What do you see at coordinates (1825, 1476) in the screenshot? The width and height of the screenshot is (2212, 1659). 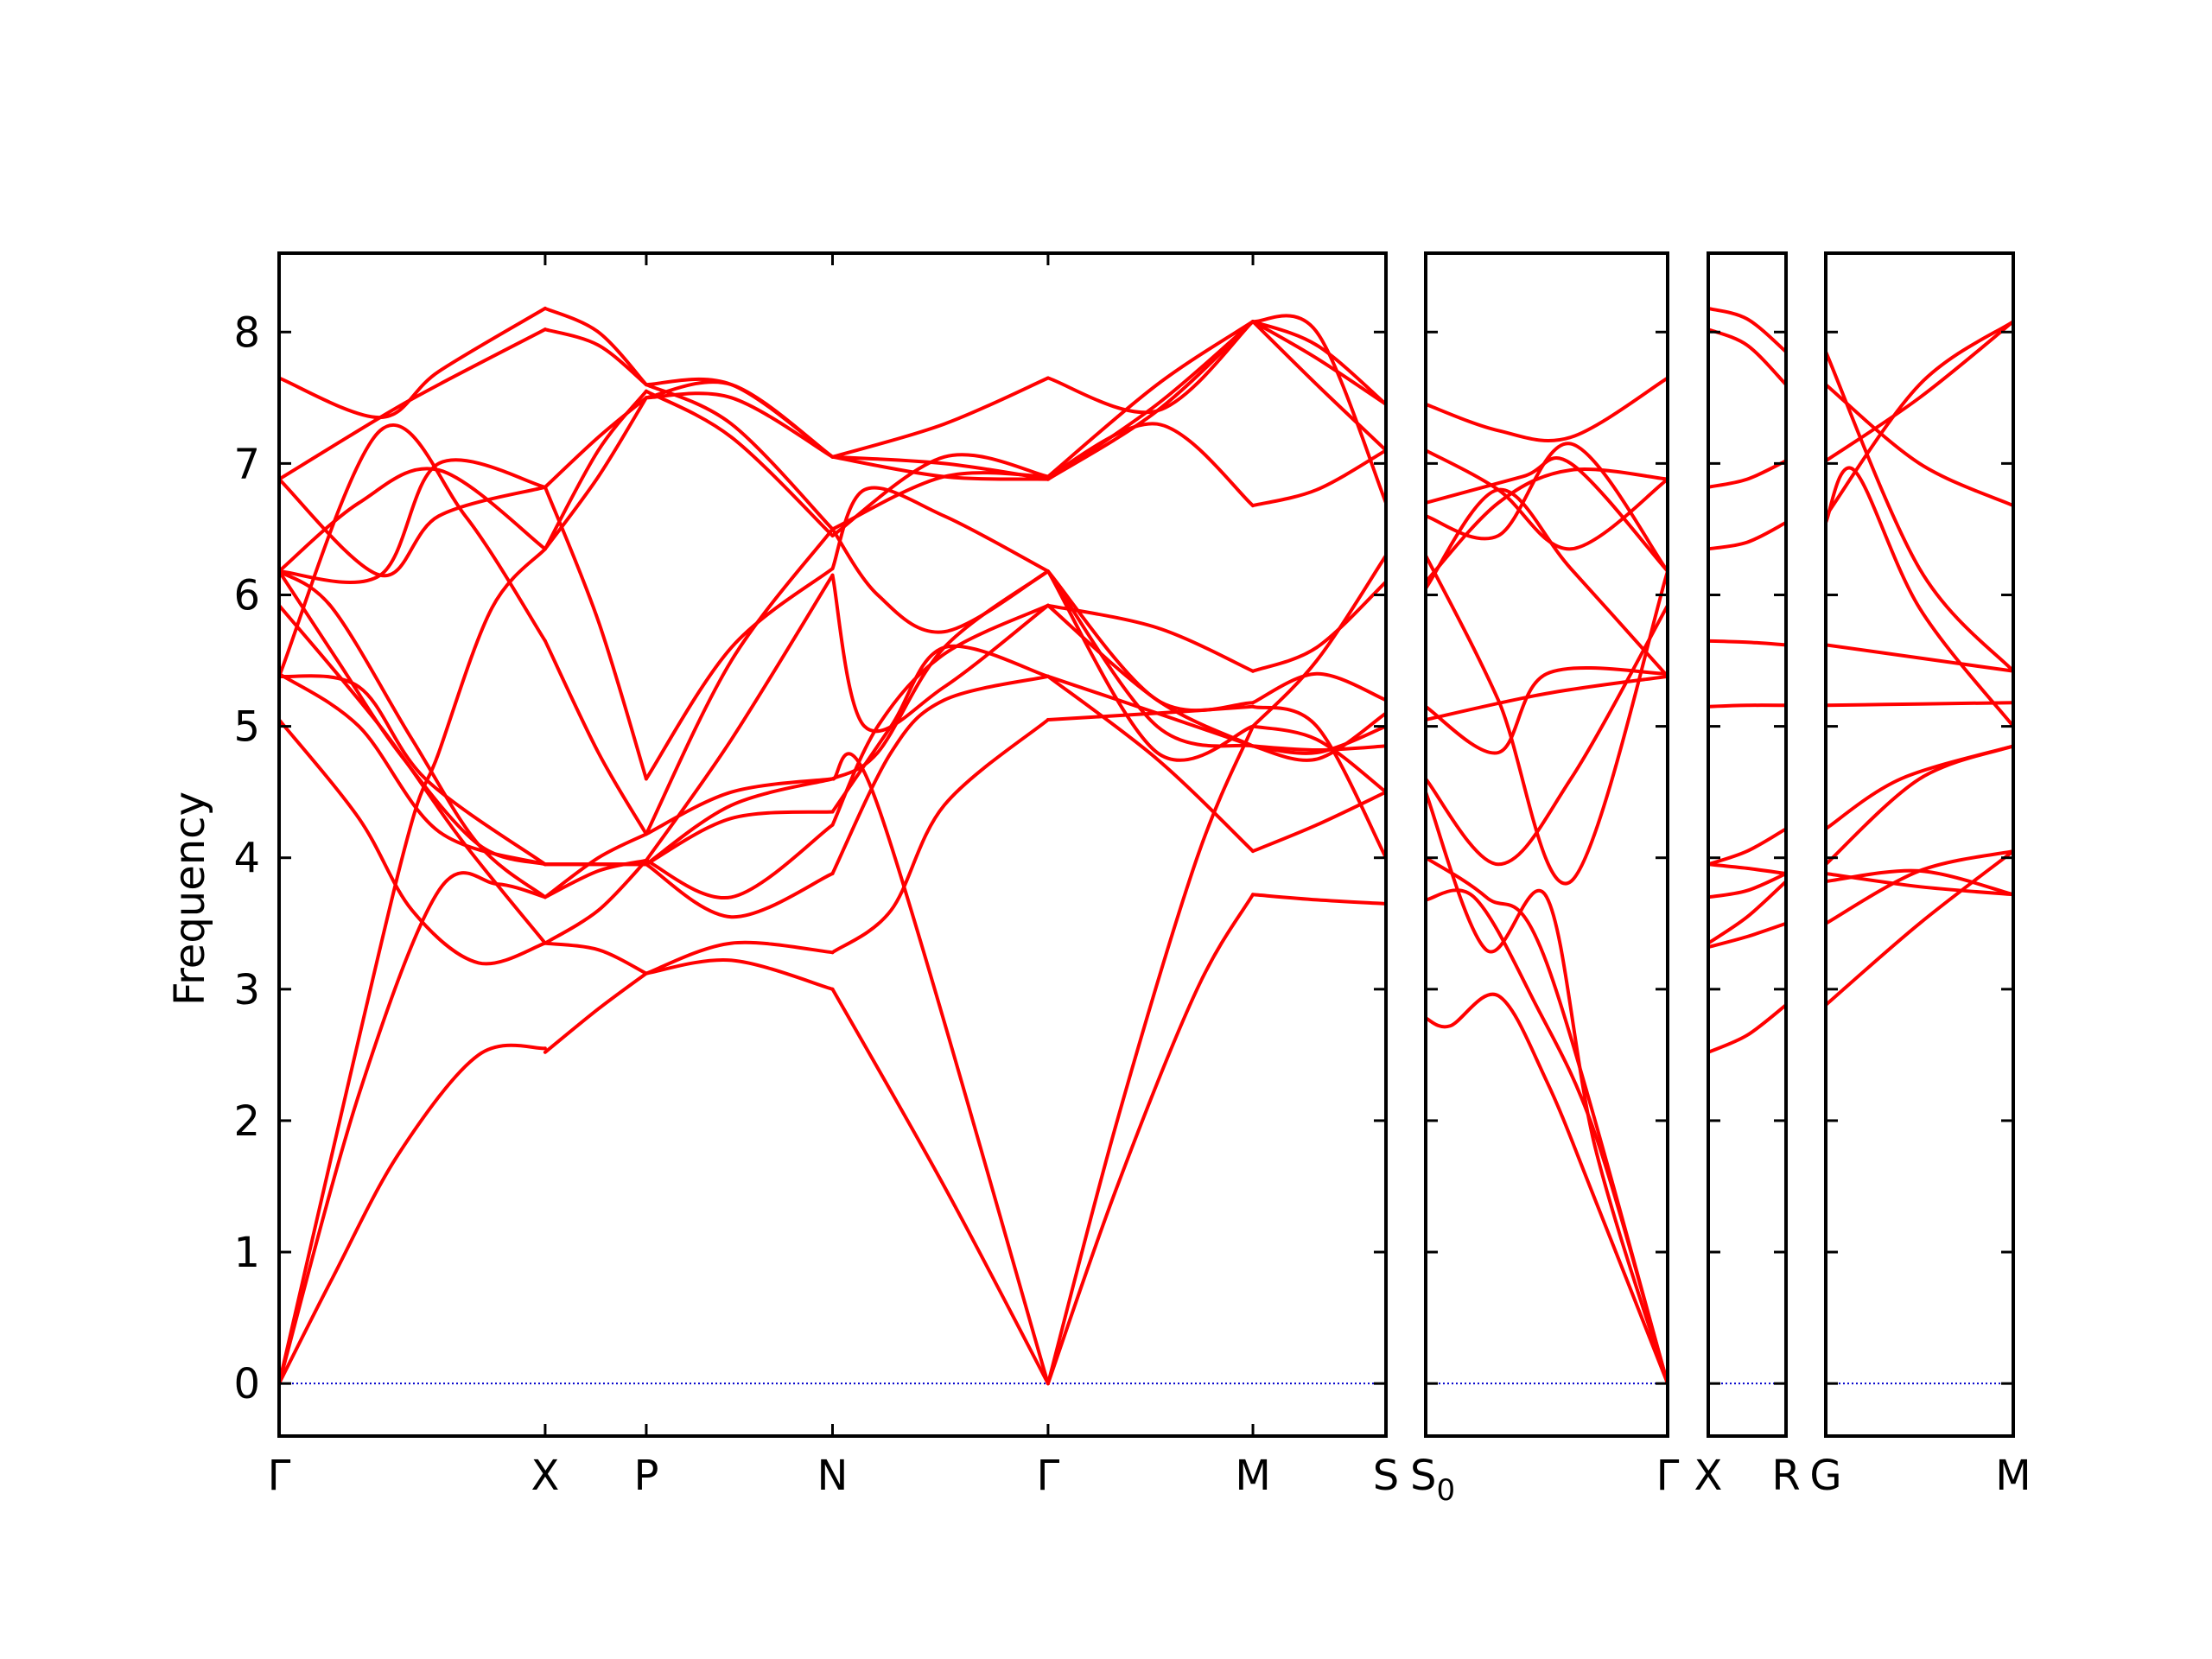 I see `x-tick-label-main: G` at bounding box center [1825, 1476].